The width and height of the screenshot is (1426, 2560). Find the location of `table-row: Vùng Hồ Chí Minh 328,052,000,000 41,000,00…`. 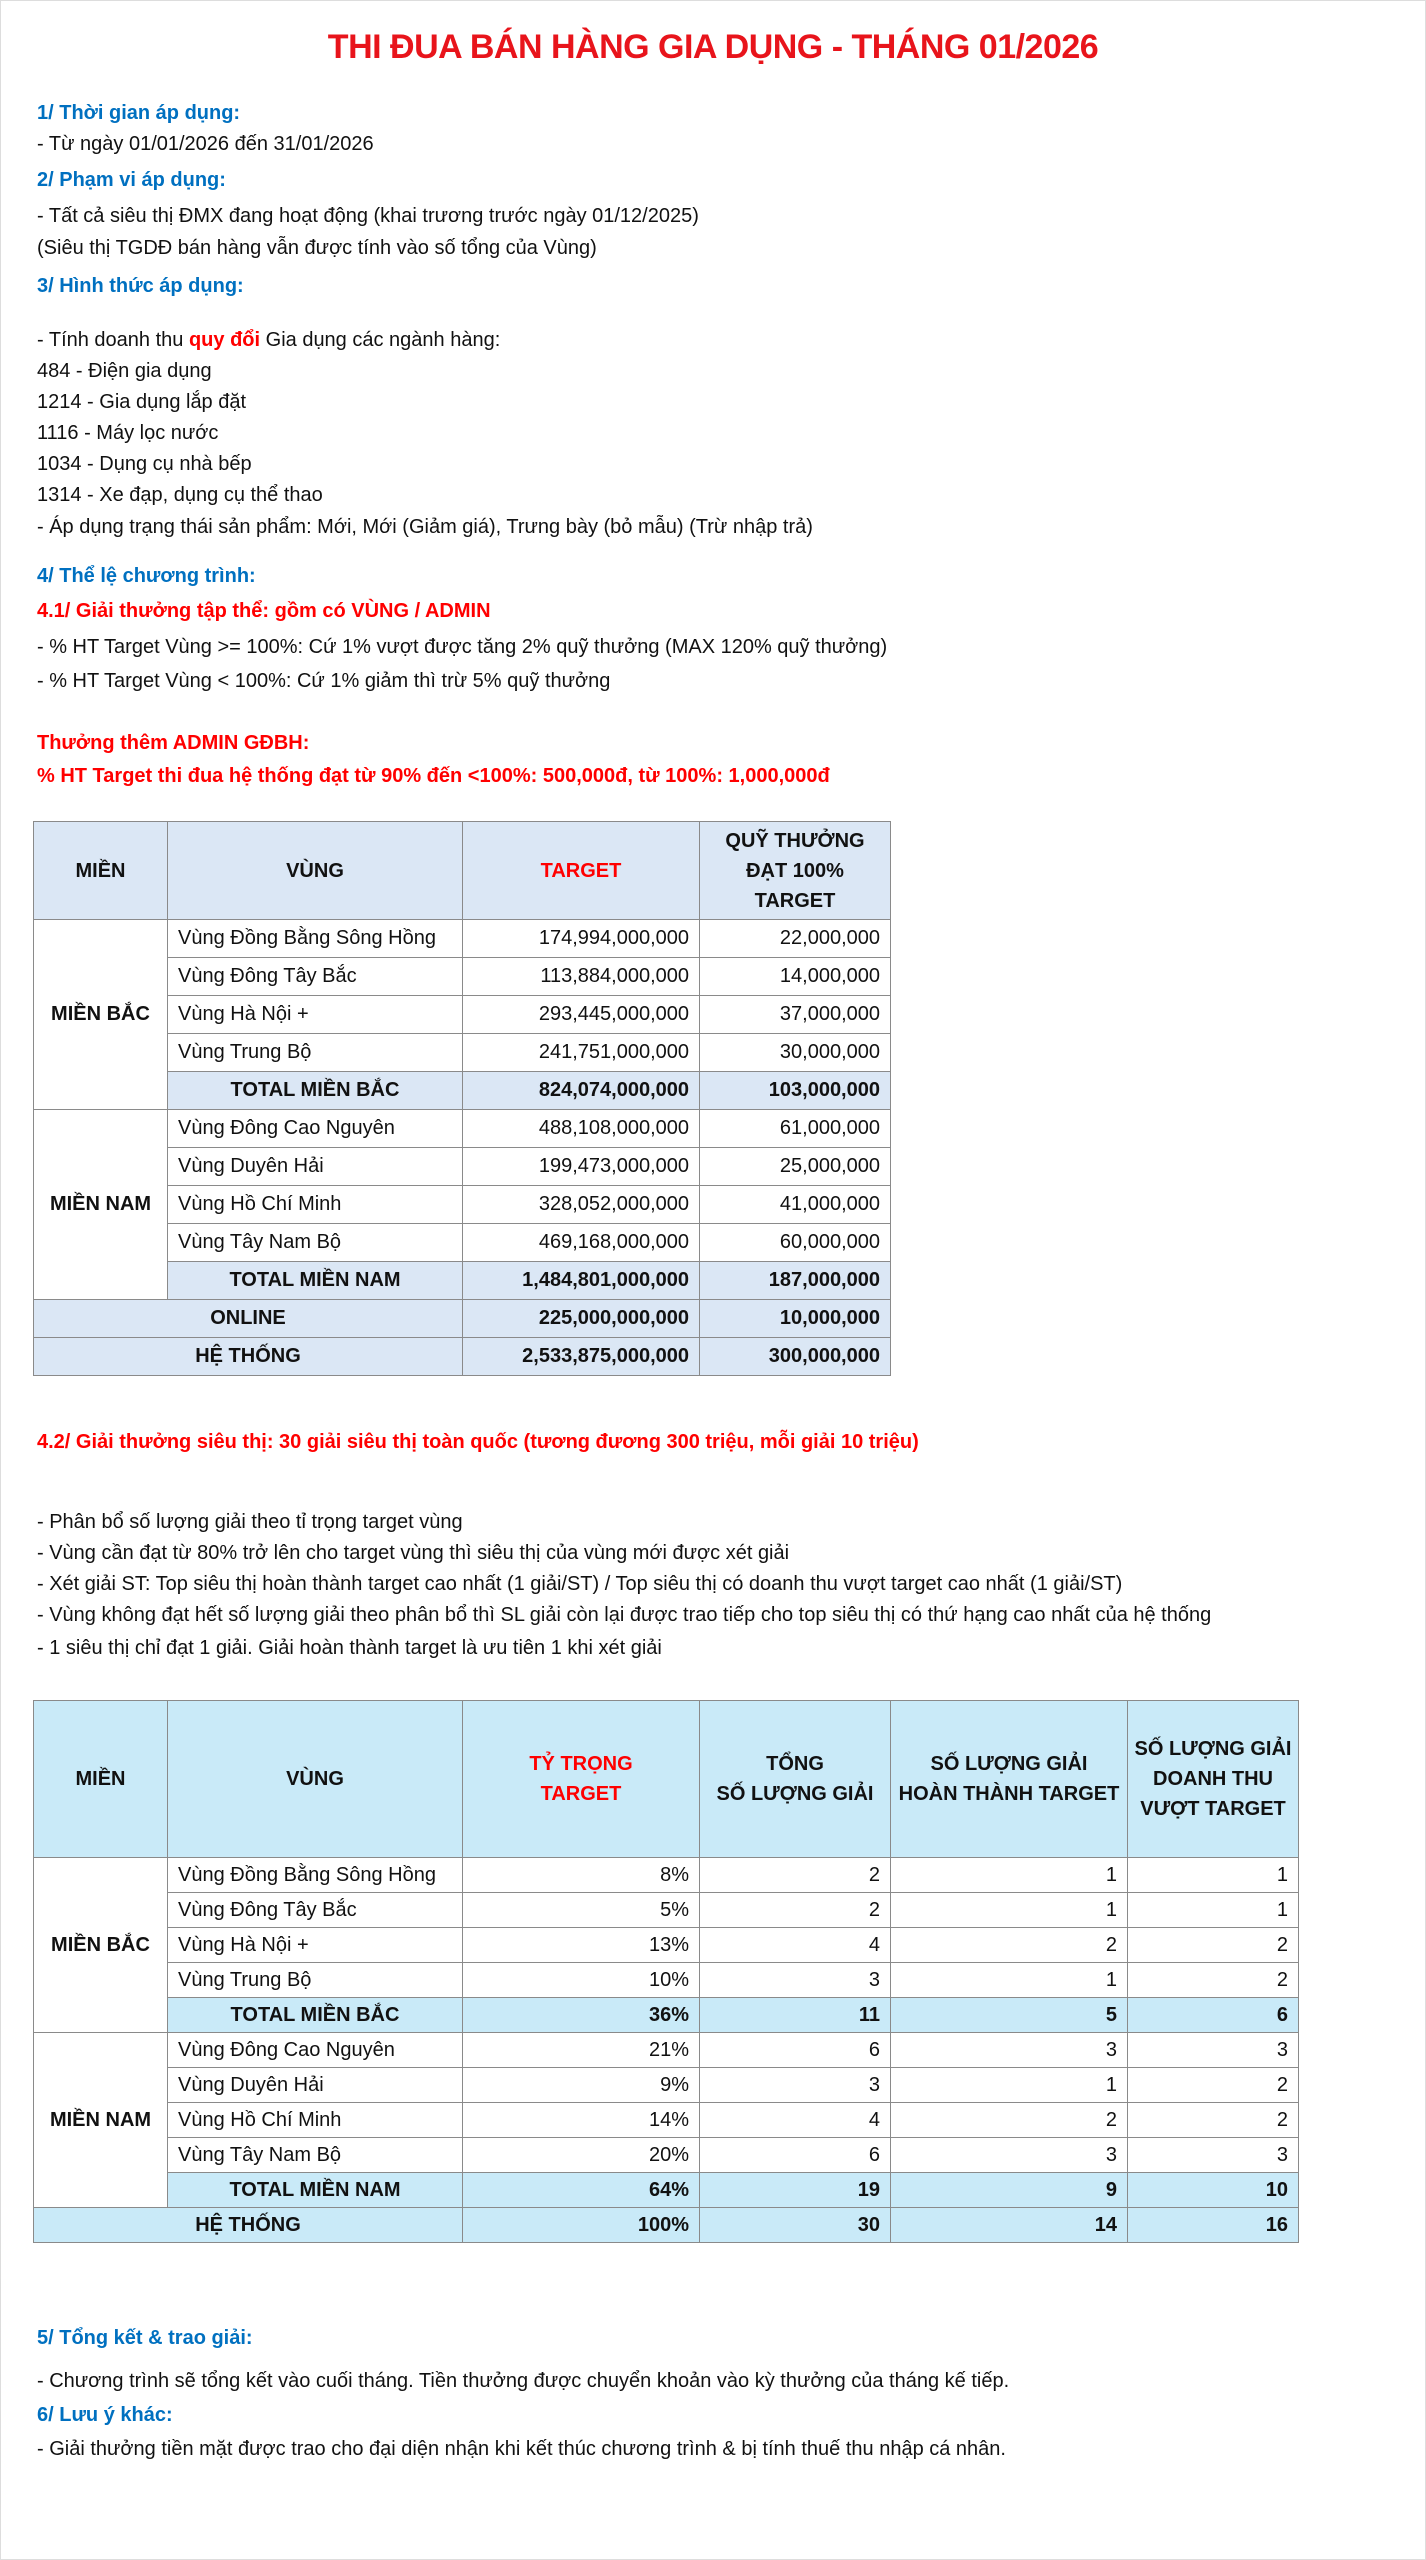

table-row: Vùng Hồ Chí Minh 328,052,000,000 41,000,00… is located at coordinates (462, 1204).